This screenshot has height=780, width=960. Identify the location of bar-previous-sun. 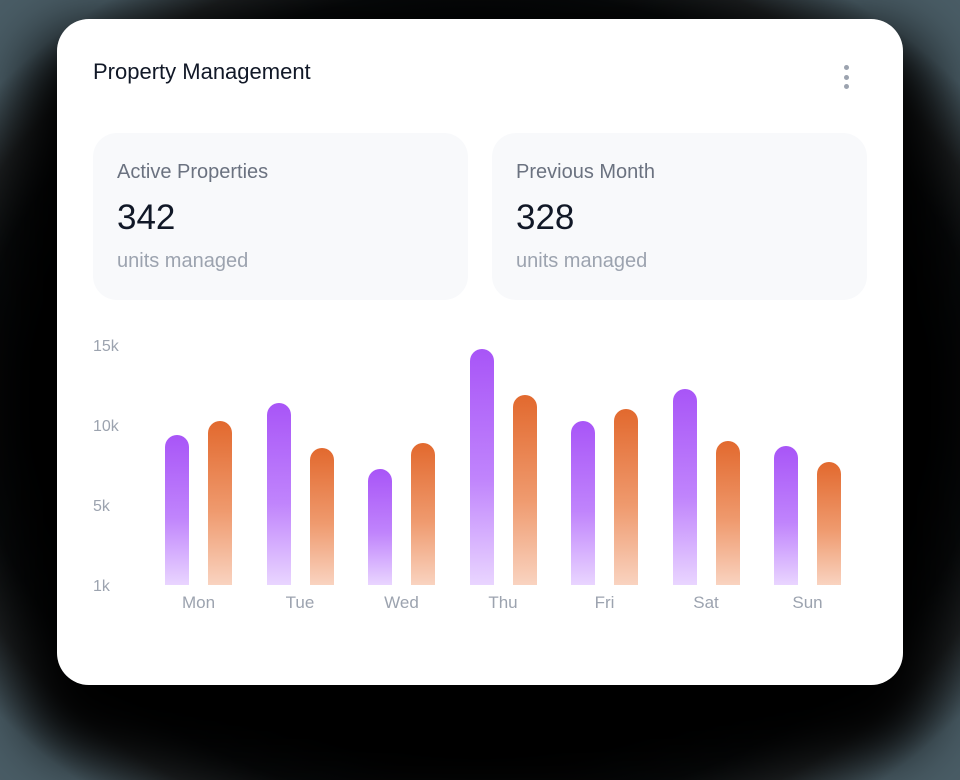
(829, 523).